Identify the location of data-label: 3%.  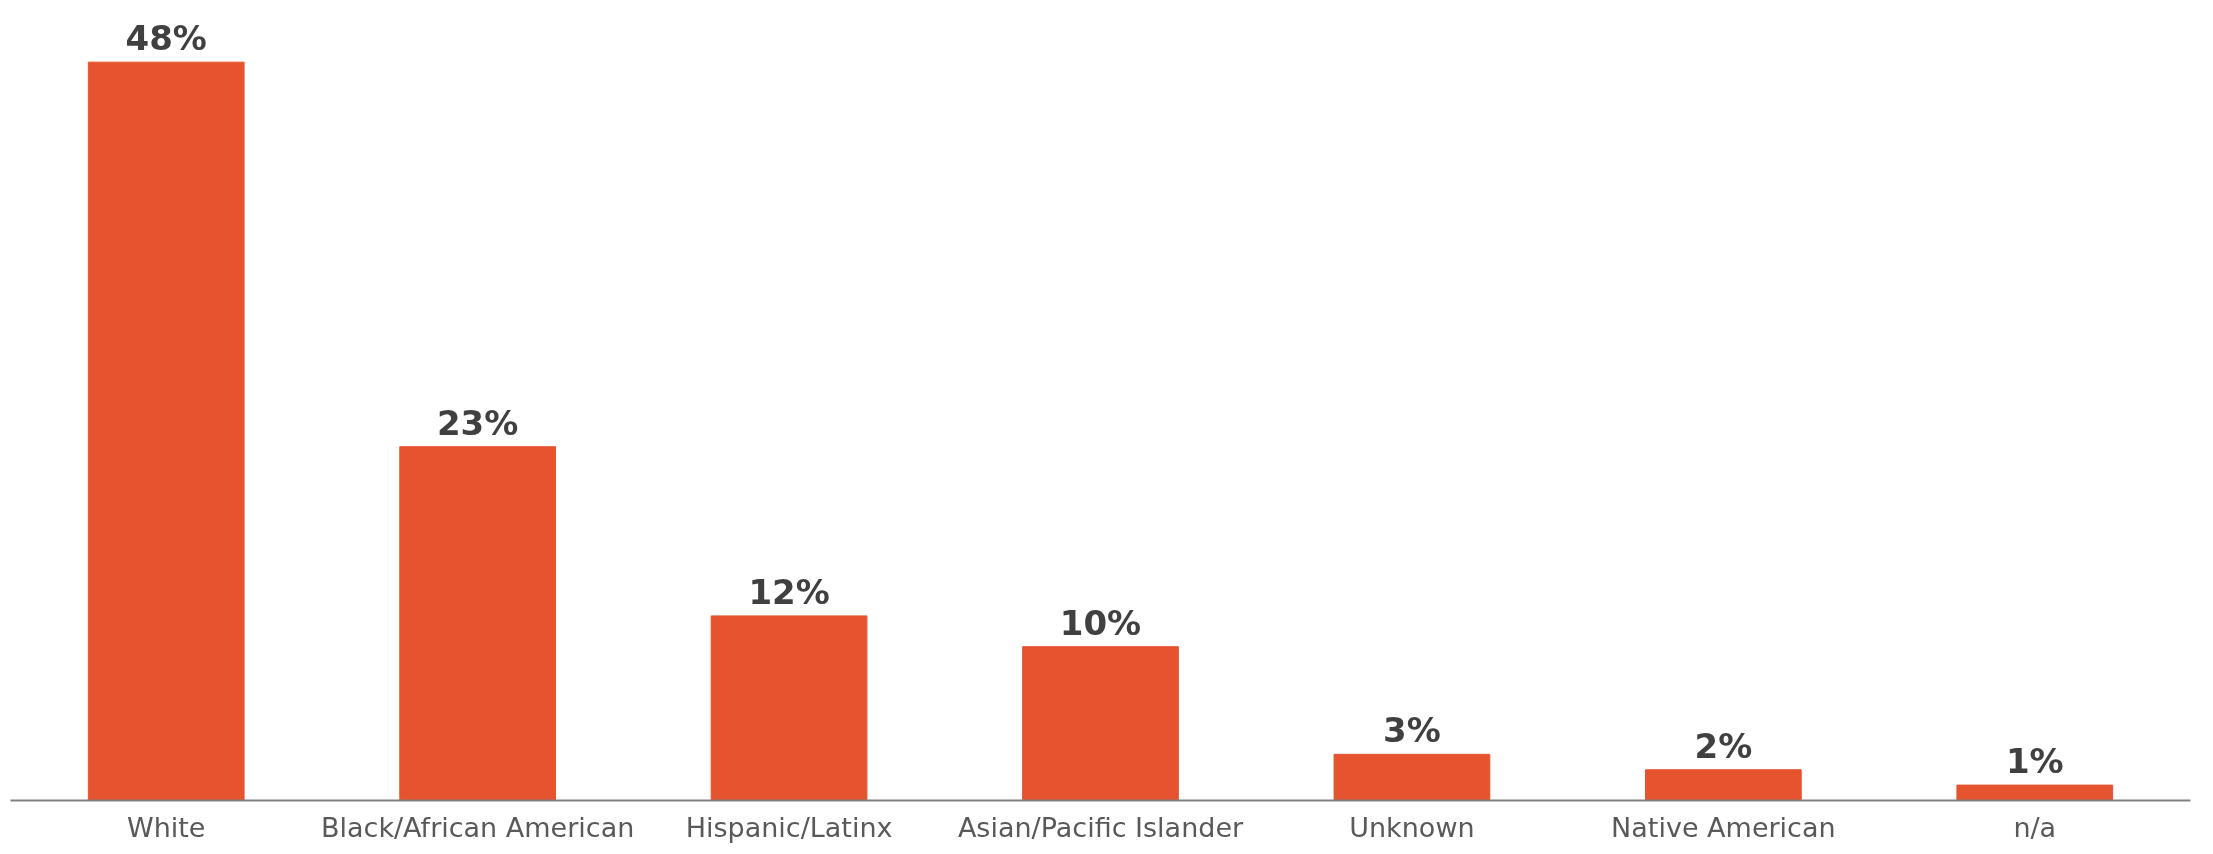
(1412, 730).